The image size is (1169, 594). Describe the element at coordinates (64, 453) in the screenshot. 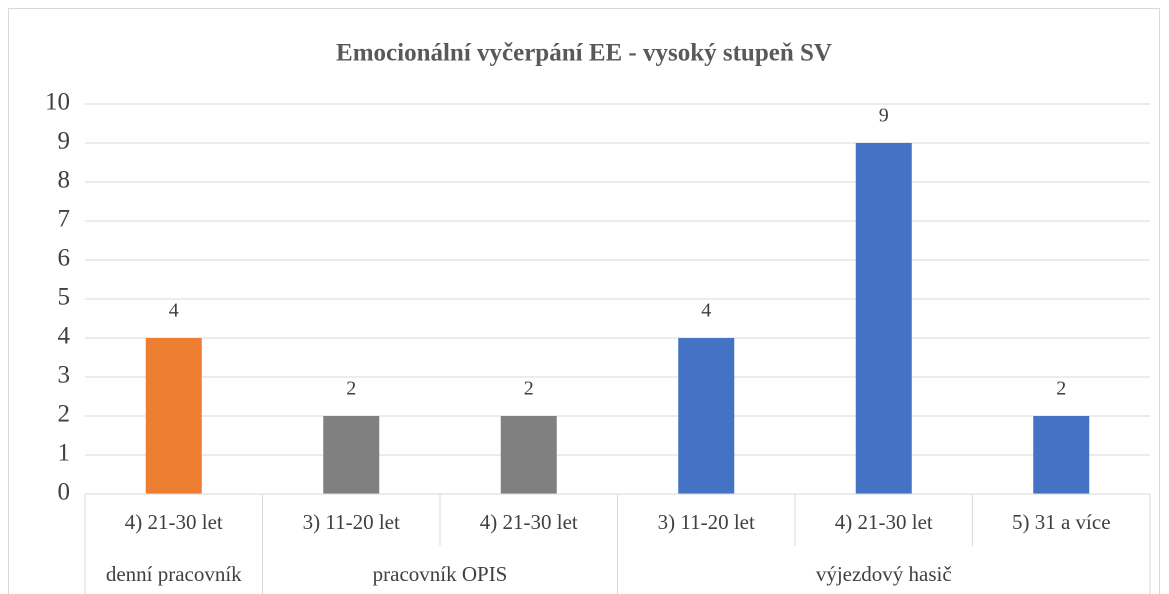

I see `y-tick-label: 1` at that location.